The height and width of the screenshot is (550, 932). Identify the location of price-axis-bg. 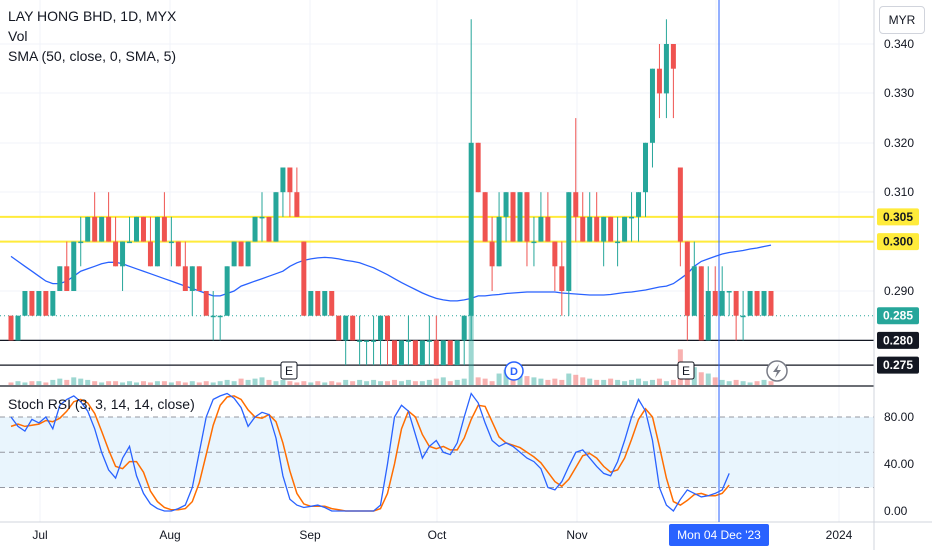
(903, 275).